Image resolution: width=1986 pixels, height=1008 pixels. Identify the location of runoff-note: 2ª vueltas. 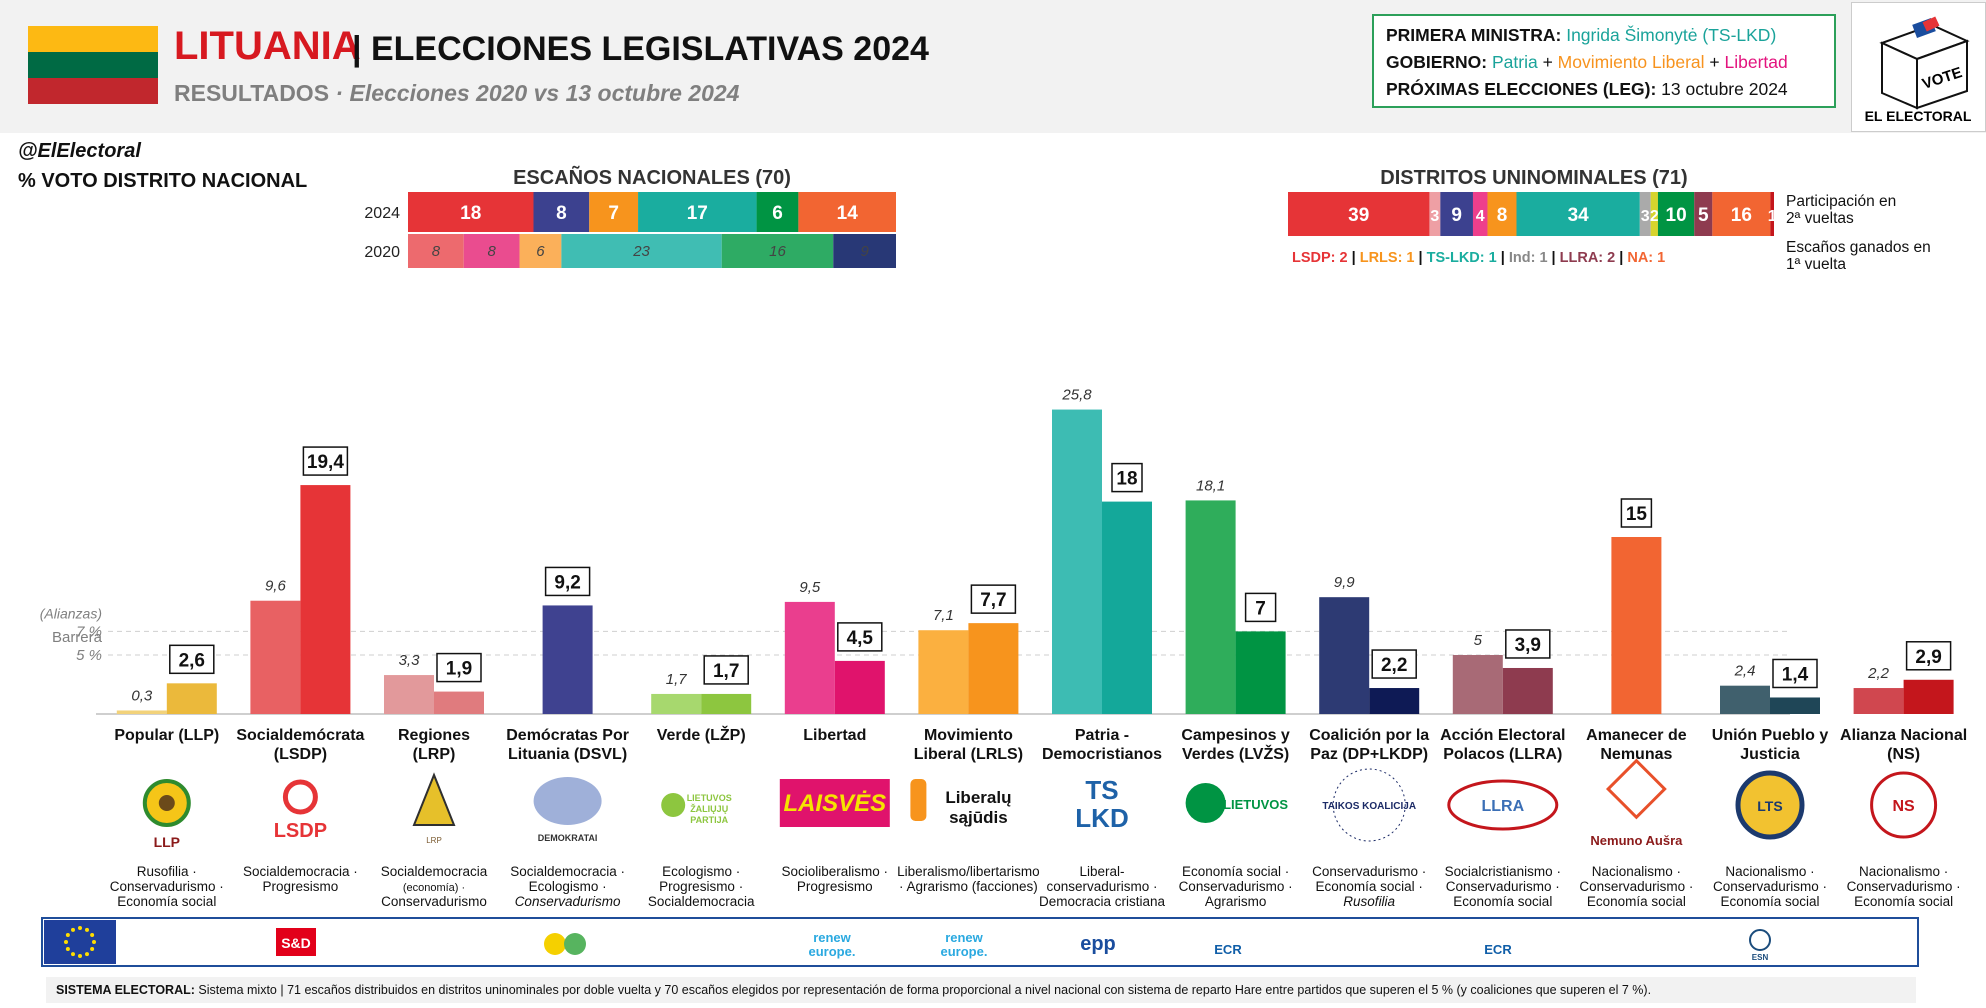
(1820, 218).